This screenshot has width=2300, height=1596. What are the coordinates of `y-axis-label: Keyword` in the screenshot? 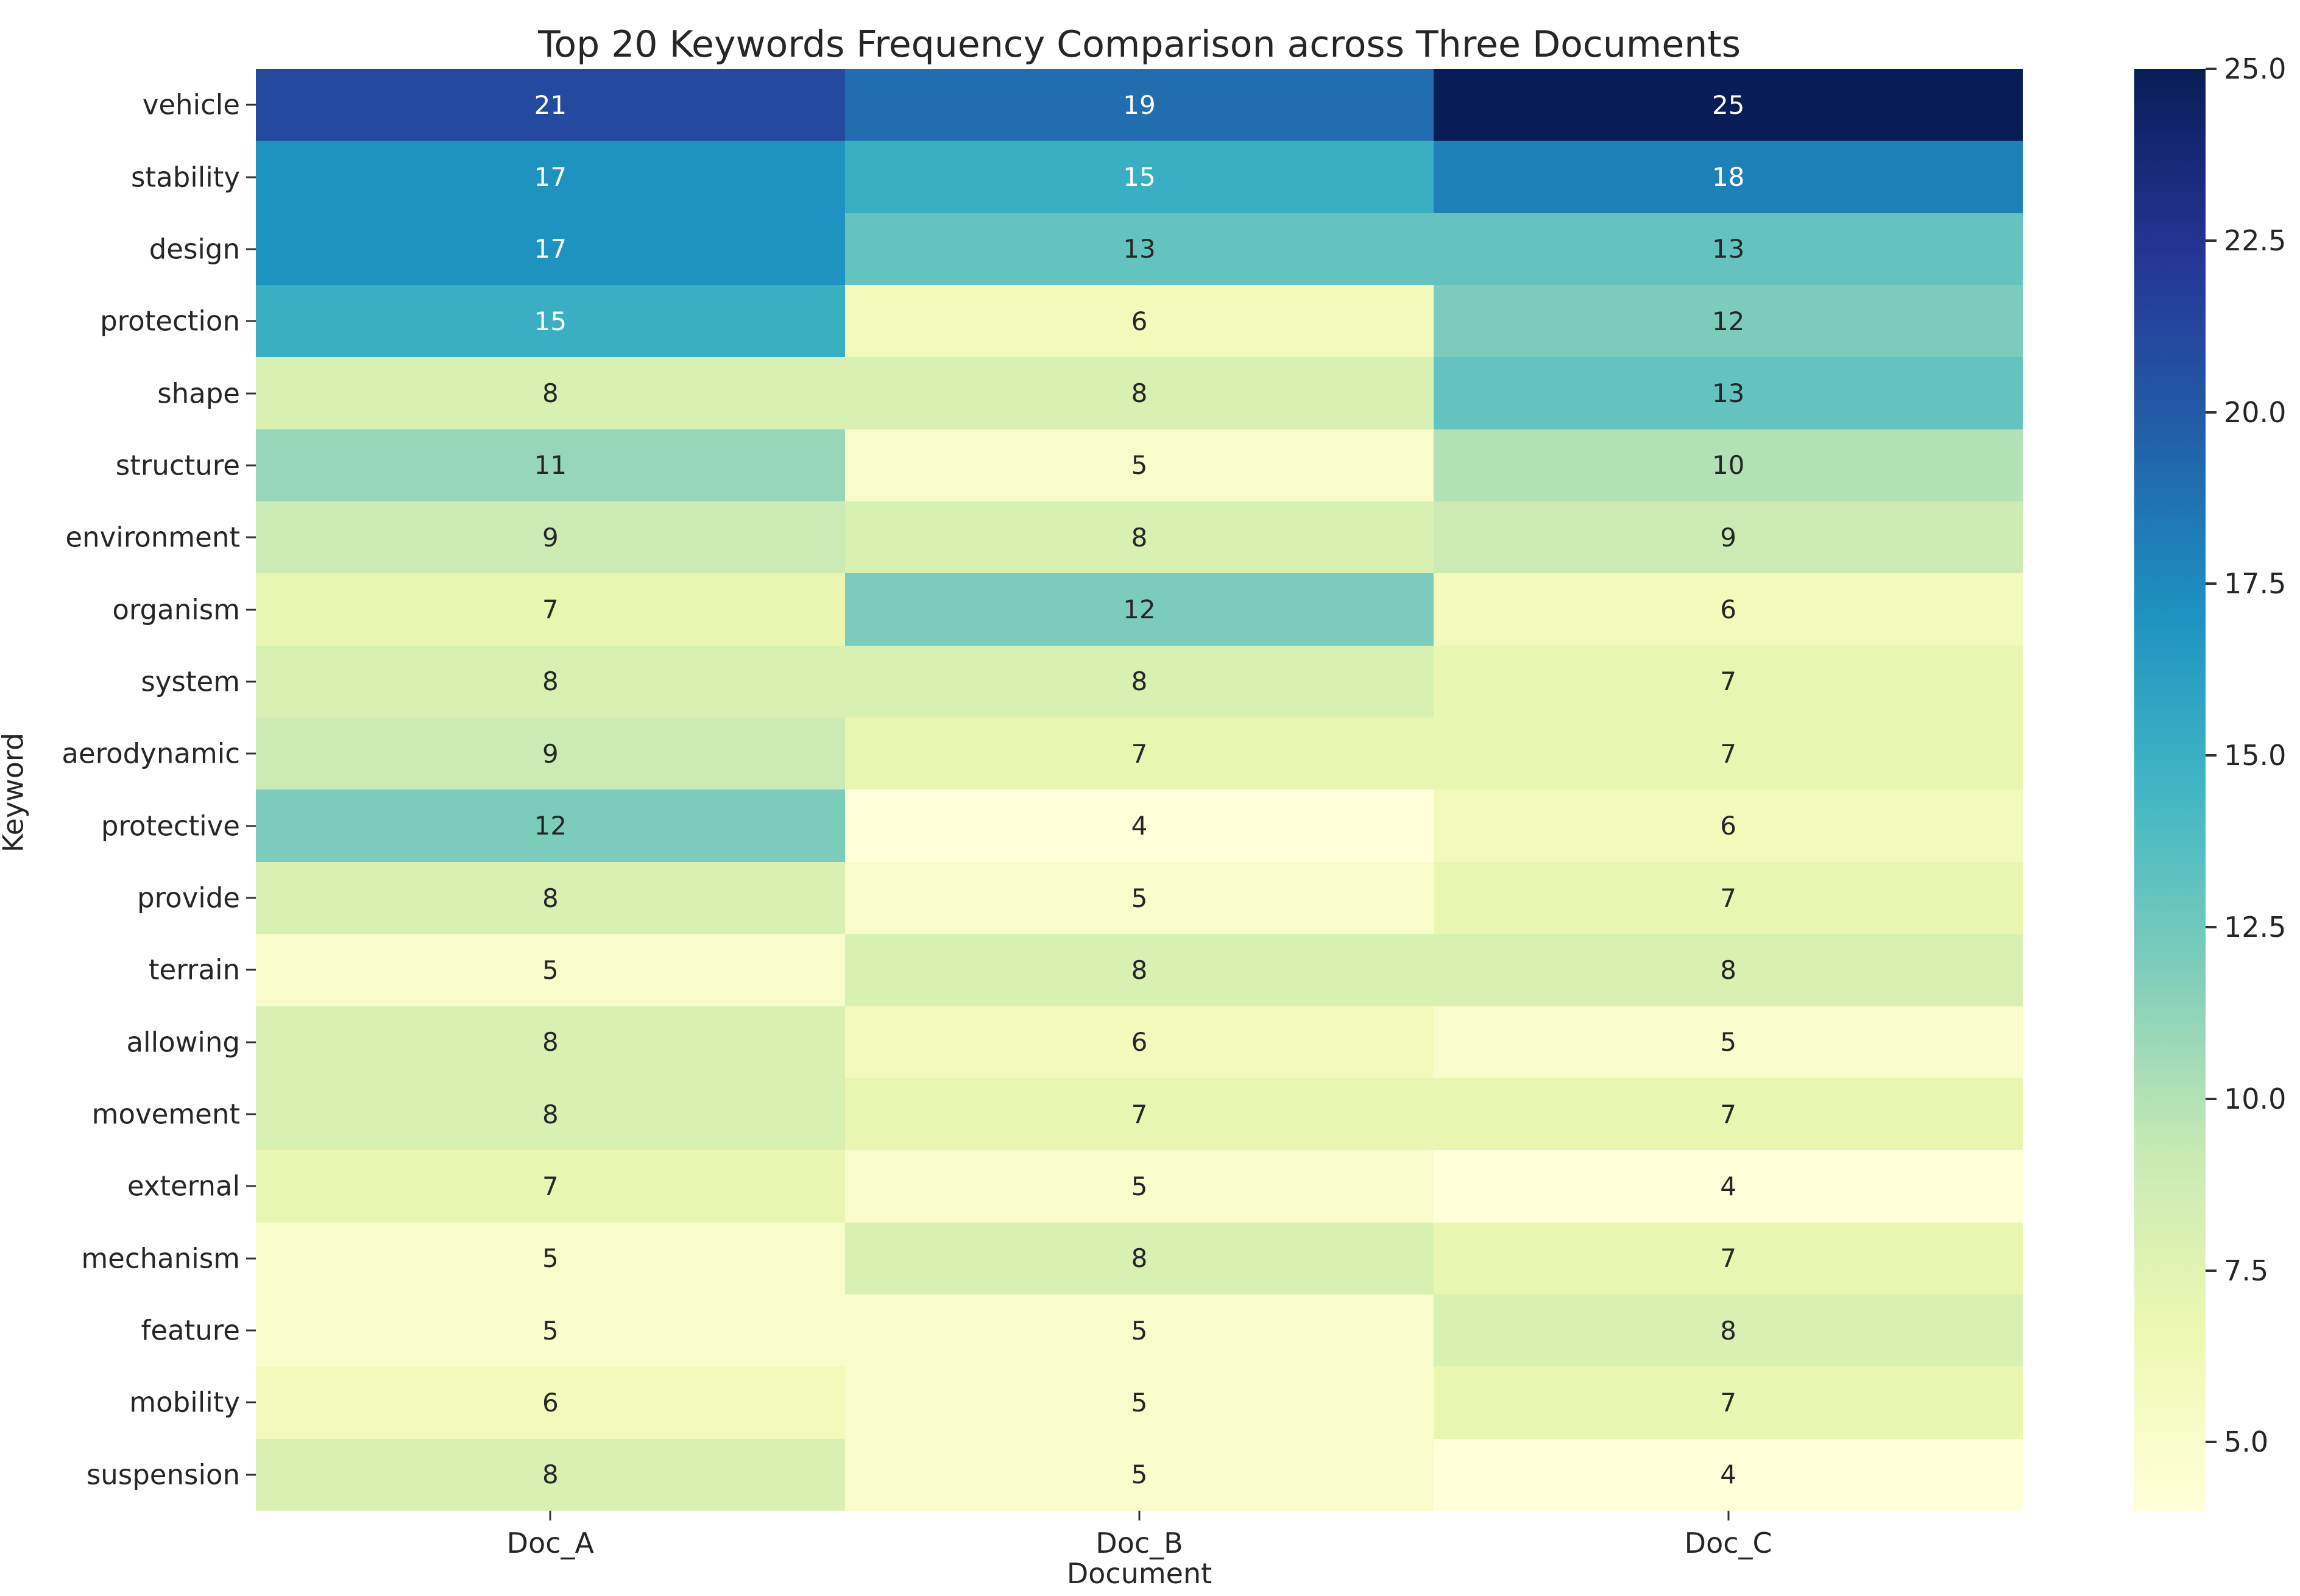 It's located at (15, 792).